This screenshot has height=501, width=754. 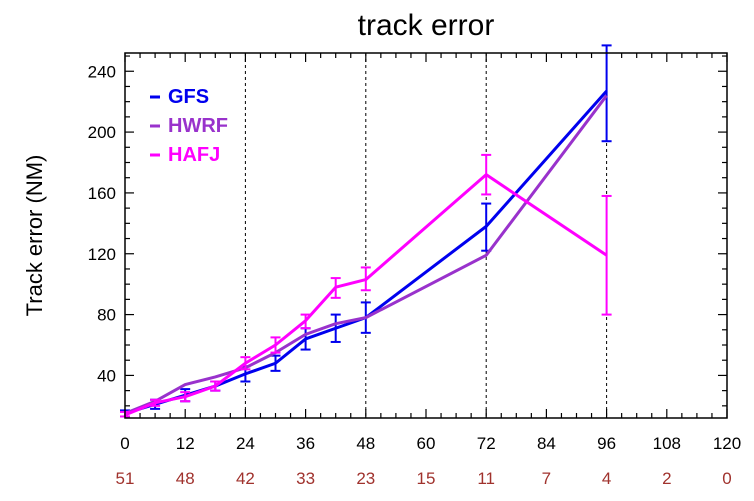 I want to click on case-count-label: 48, so click(x=185, y=478).